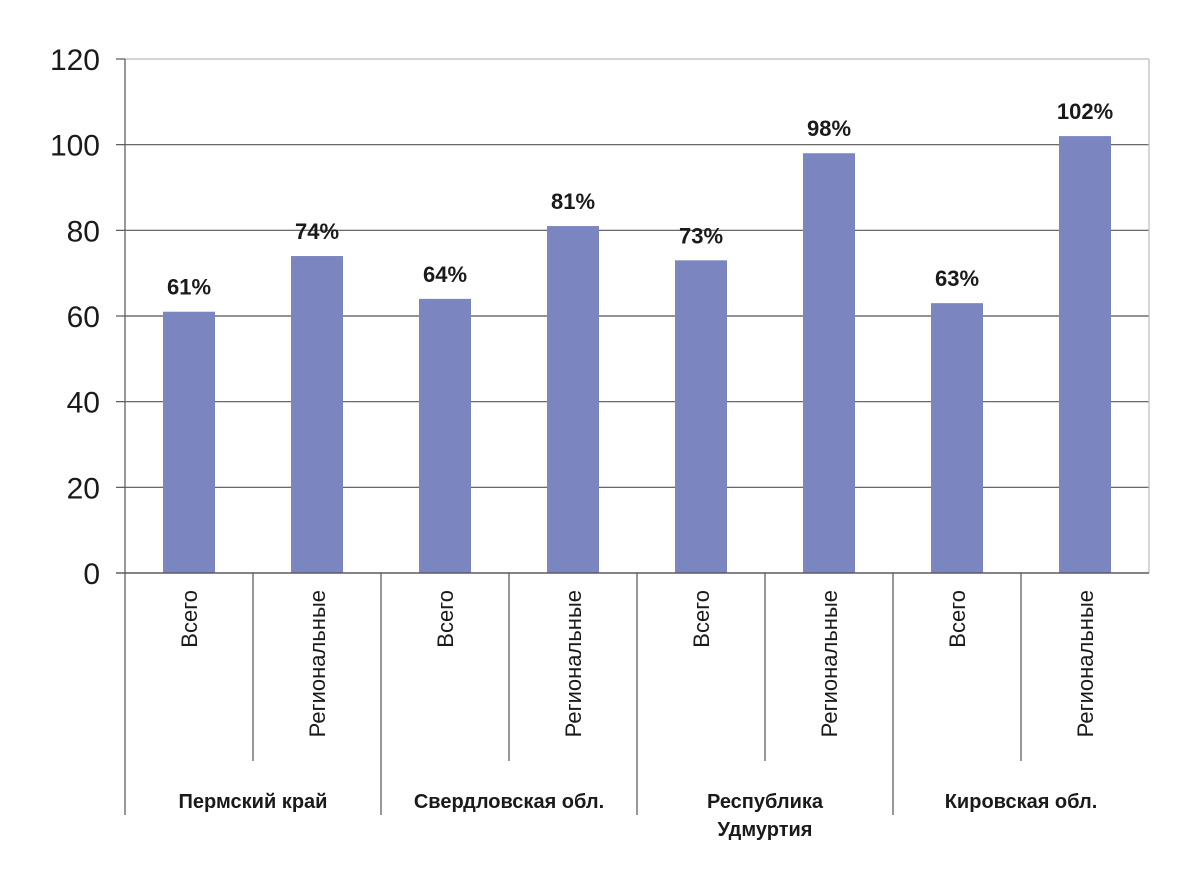  I want to click on y-tick-label: 80, so click(83, 231).